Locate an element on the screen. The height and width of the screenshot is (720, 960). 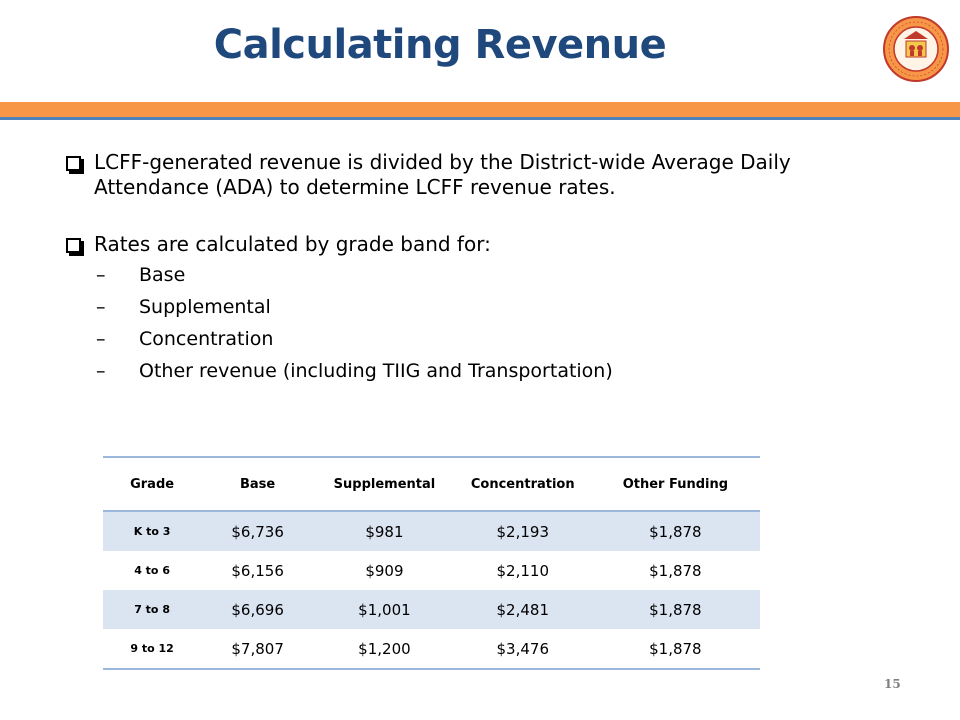
sub-bullet-item: – Base is located at coordinates (491, 275).